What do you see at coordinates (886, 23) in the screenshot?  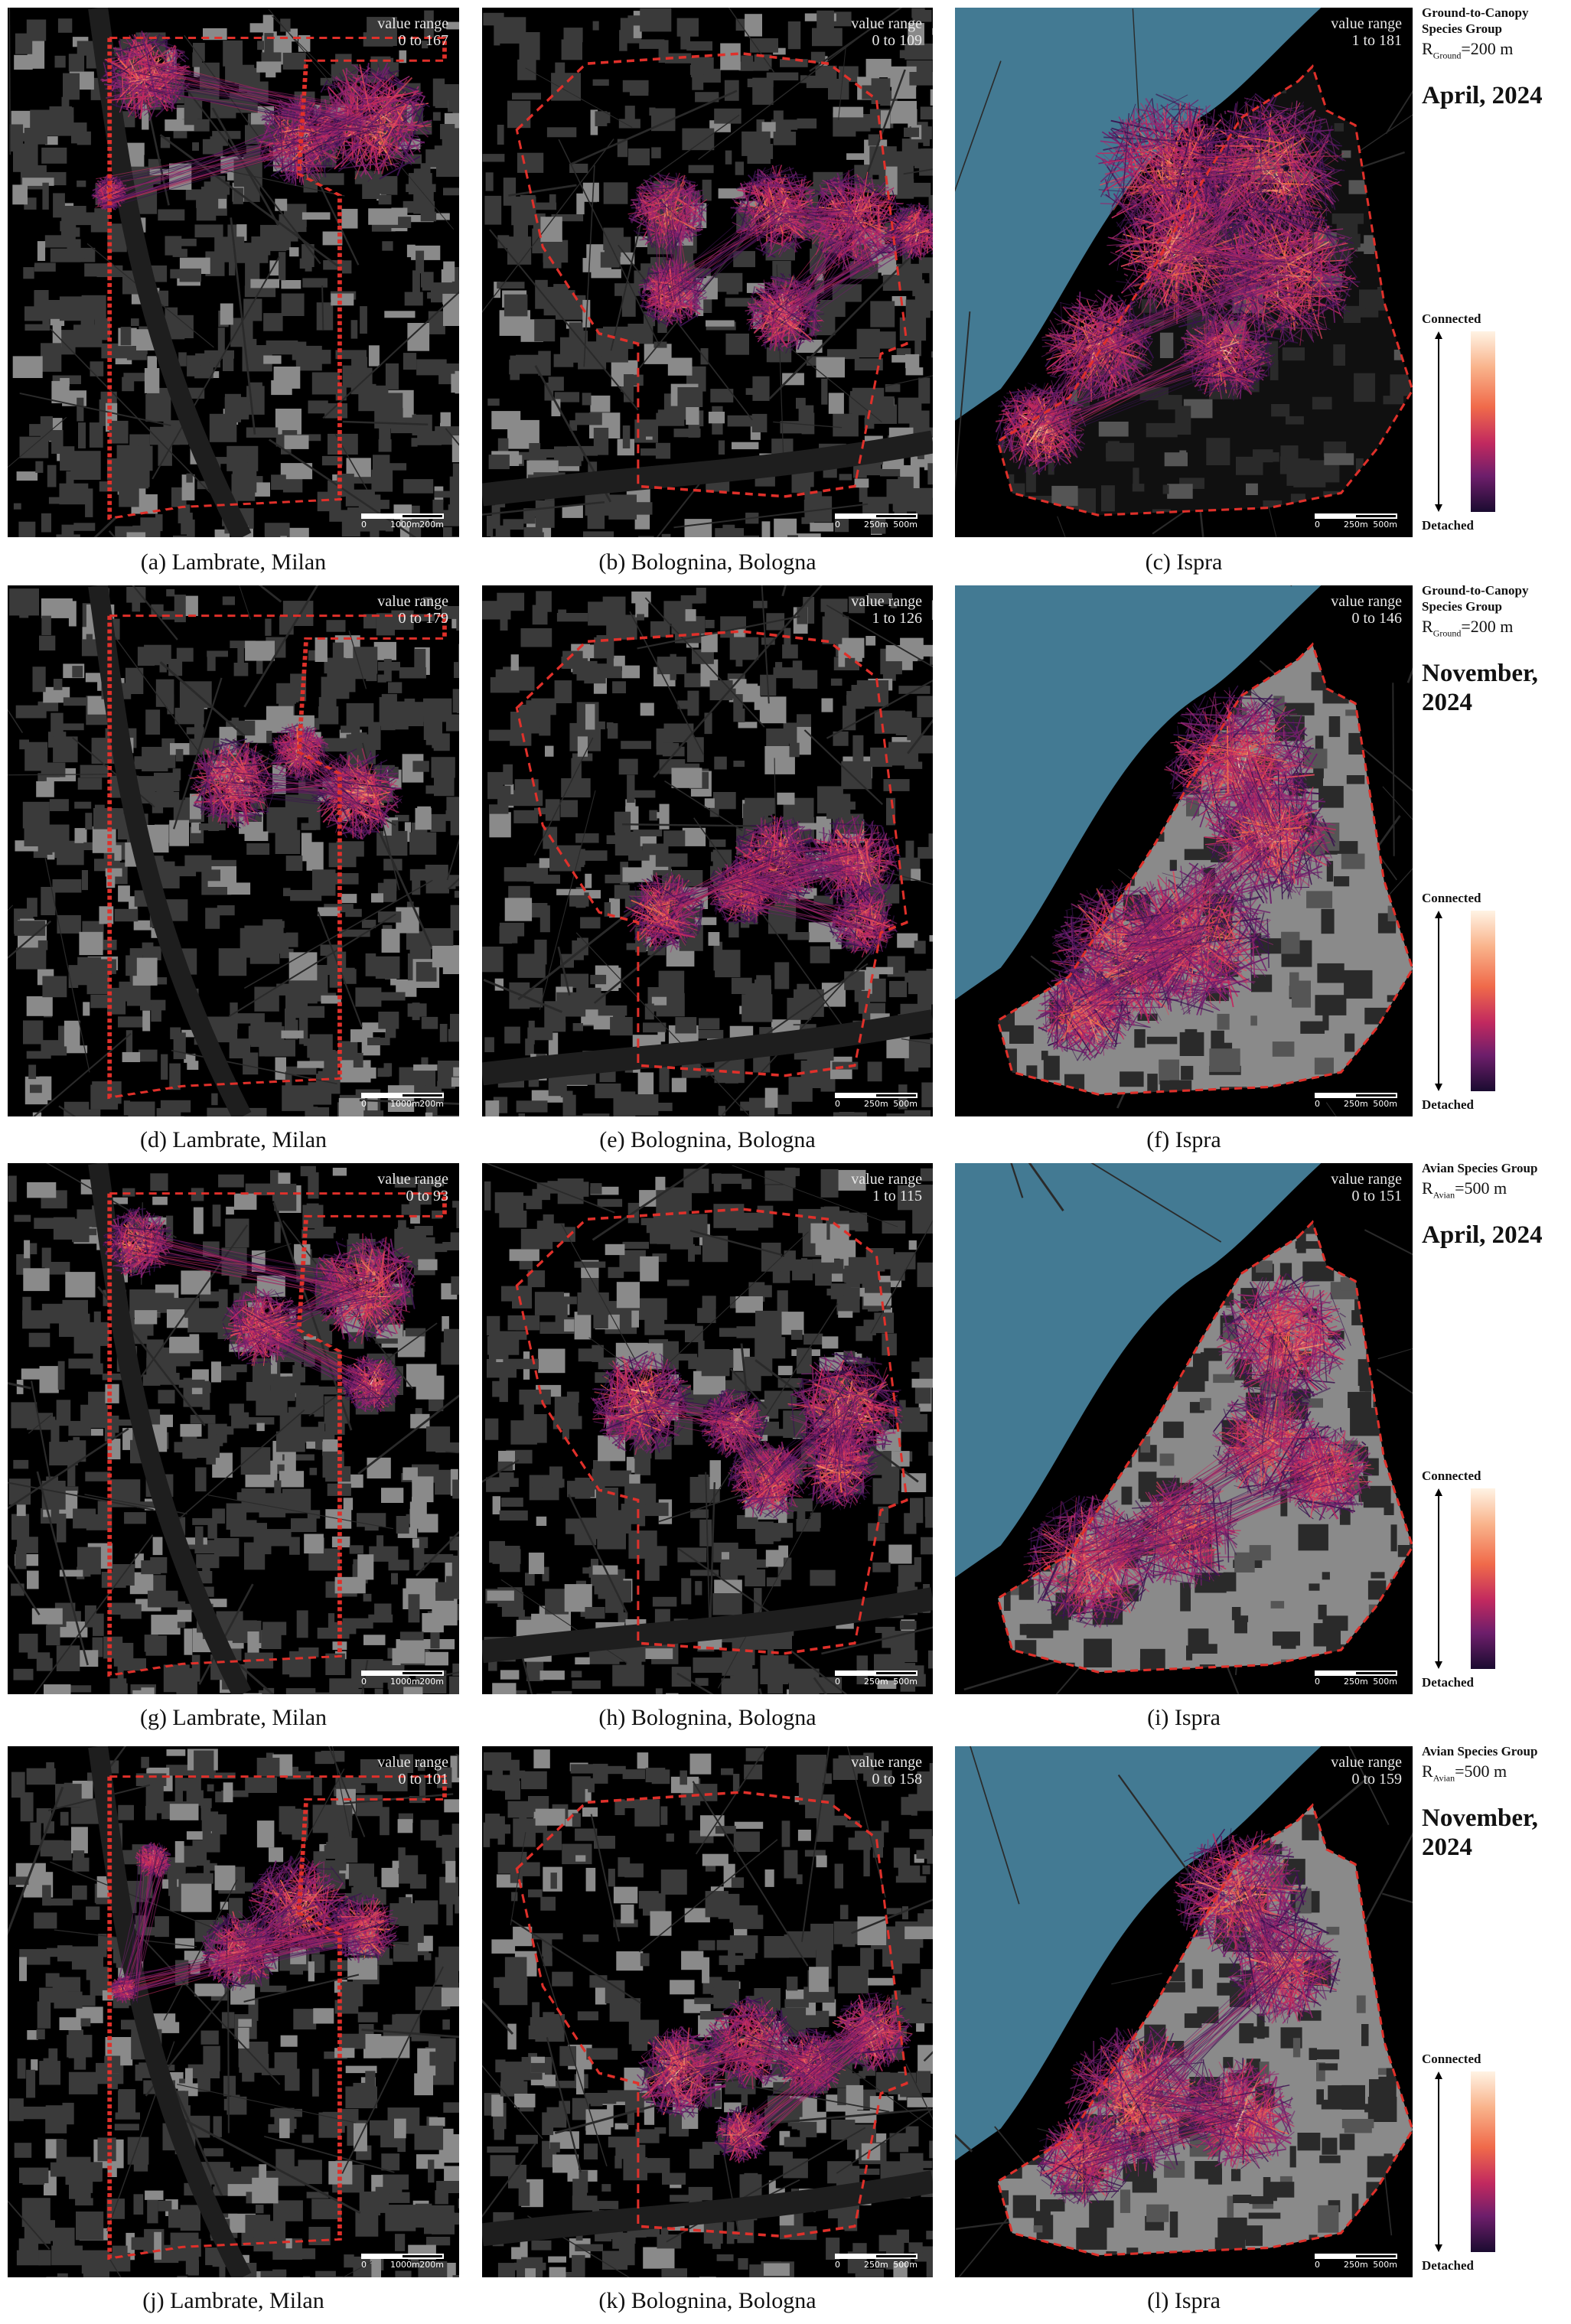 I see `value-range-title: value range` at bounding box center [886, 23].